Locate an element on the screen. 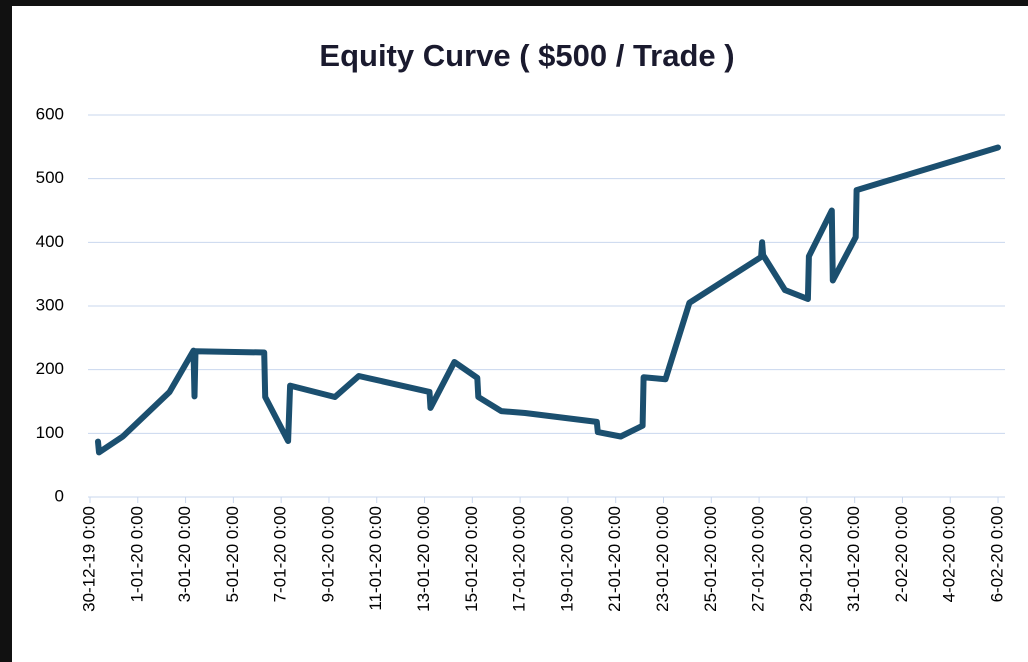 This screenshot has width=1028, height=662. frame-top is located at coordinates (514, 3).